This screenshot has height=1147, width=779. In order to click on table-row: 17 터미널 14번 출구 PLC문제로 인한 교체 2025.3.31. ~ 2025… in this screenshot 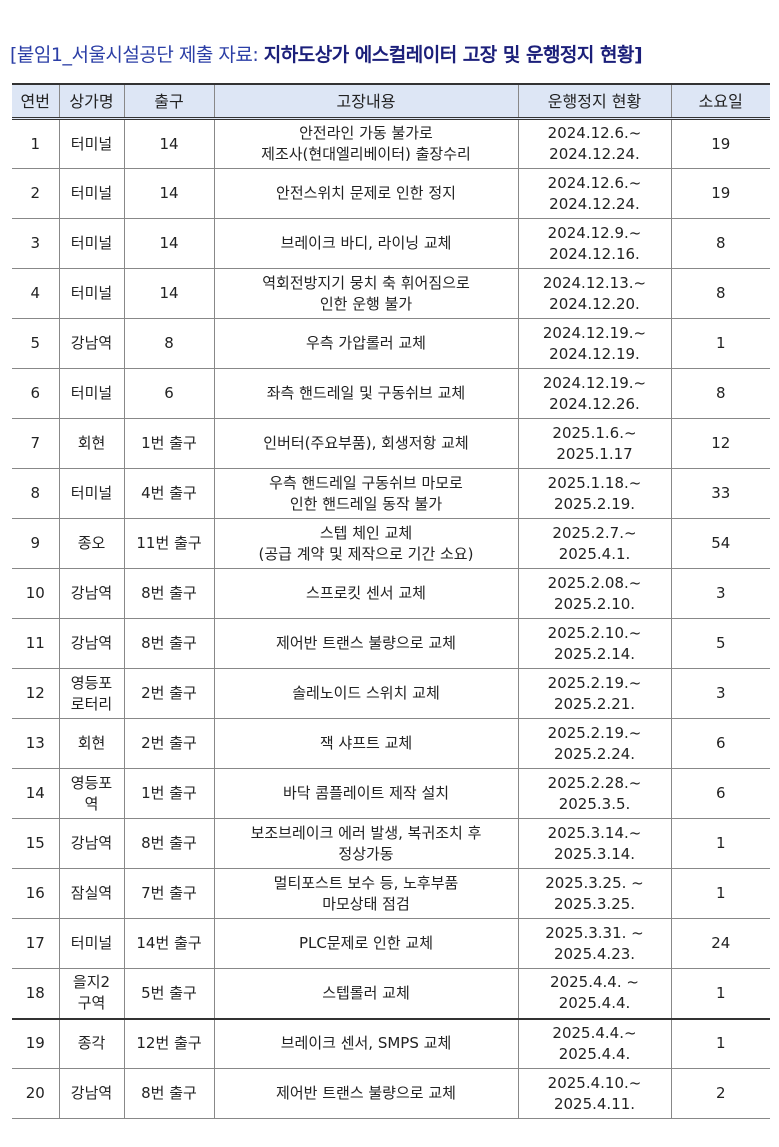, I will do `click(391, 943)`.